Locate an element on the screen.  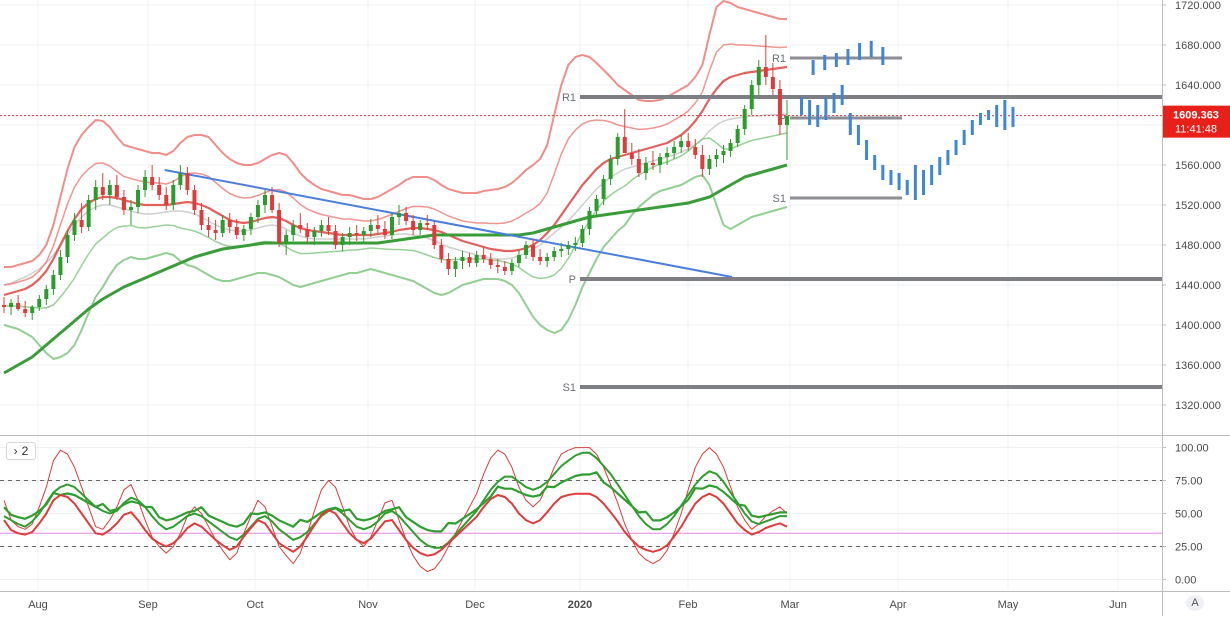
pivot-level-label: R1 is located at coordinates (569, 98).